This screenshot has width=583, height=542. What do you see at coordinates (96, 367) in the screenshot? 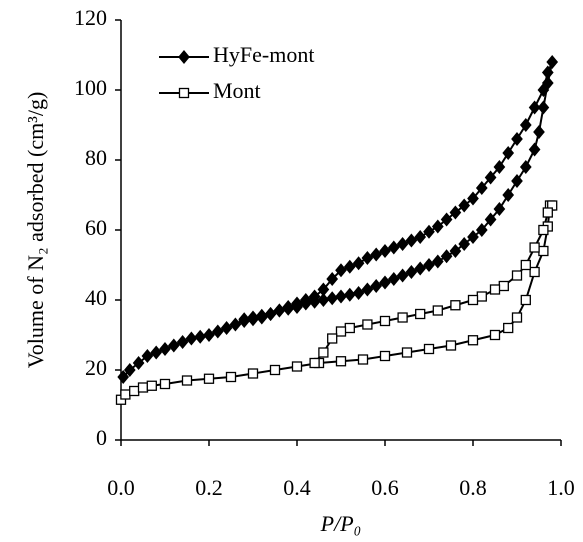
I see `y-tick-label: 20` at bounding box center [96, 367].